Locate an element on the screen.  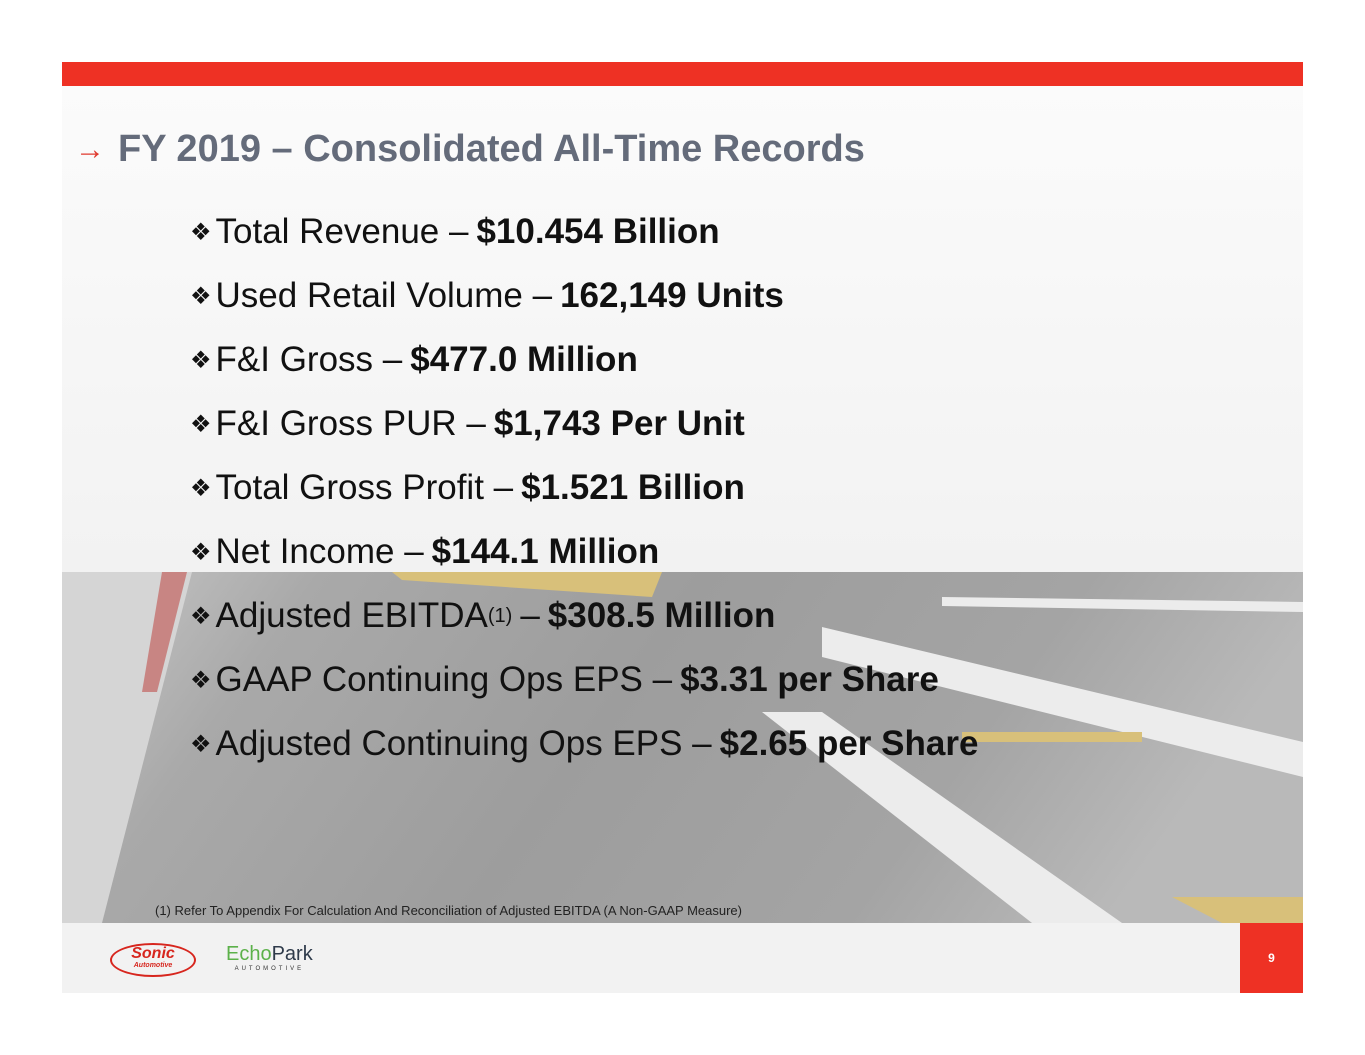
item-value: $1.521 Billion is located at coordinates (633, 487).